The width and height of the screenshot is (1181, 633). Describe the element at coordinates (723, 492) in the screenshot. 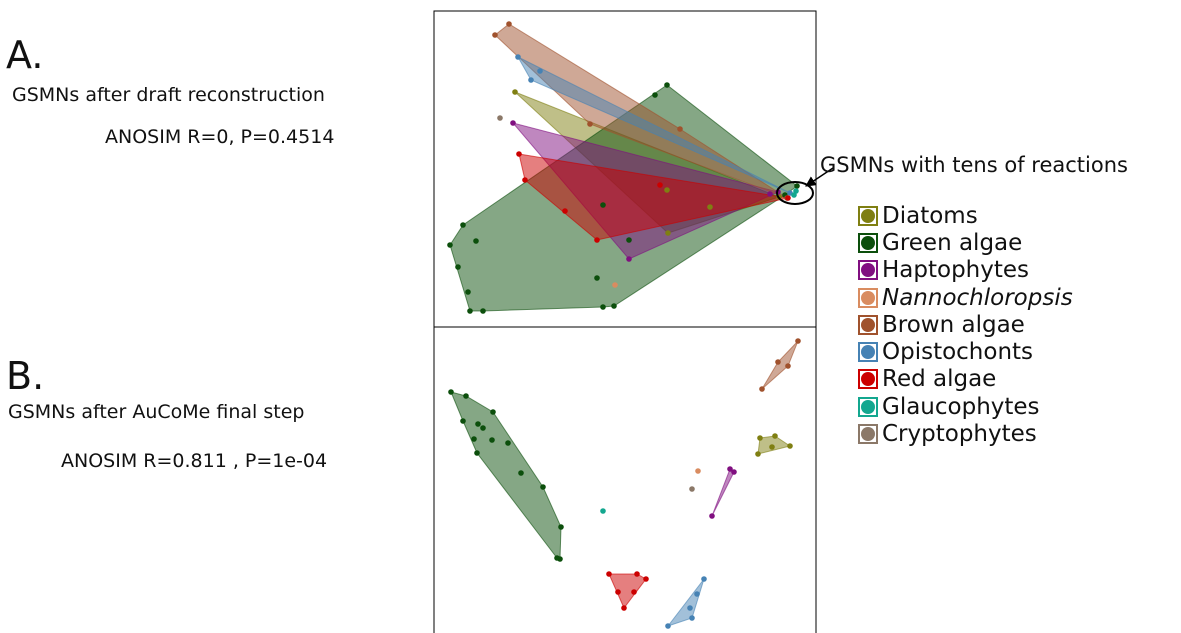

I see `haptophytes-hull` at that location.